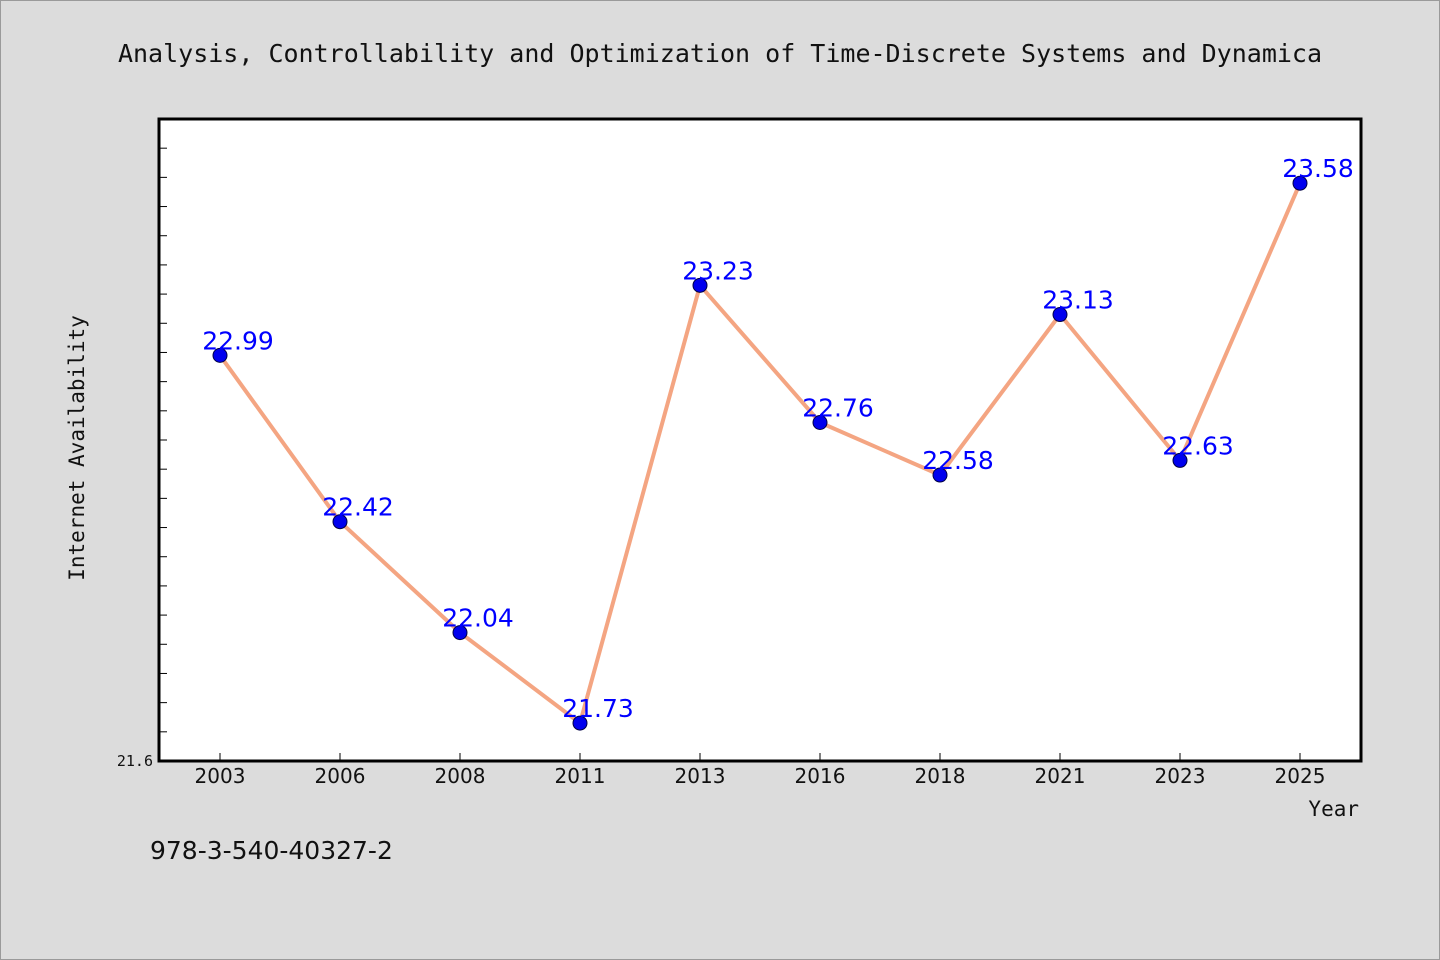 The height and width of the screenshot is (960, 1440). I want to click on y-axis-ticks, so click(163, 440).